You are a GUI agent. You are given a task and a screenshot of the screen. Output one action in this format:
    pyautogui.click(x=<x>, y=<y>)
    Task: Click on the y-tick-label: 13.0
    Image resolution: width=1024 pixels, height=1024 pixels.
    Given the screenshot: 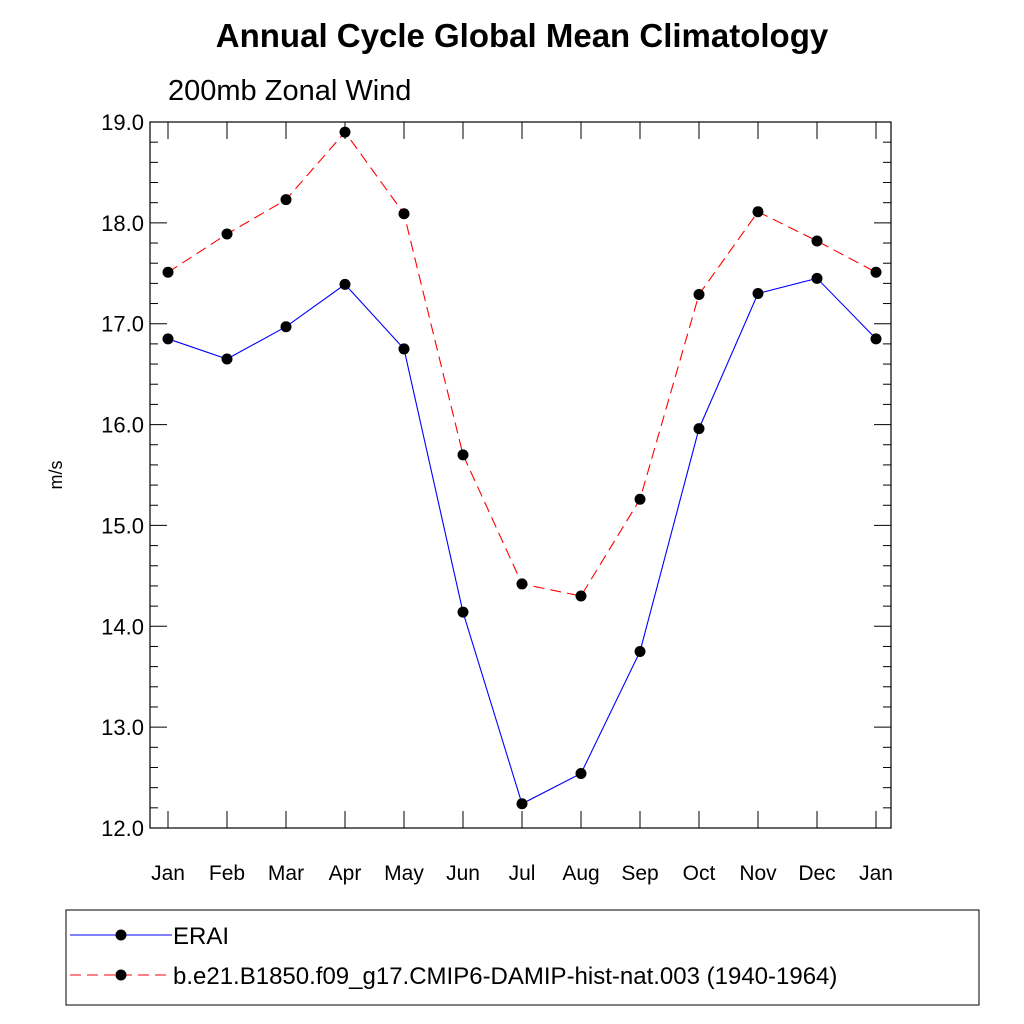 What is the action you would take?
    pyautogui.click(x=122, y=727)
    